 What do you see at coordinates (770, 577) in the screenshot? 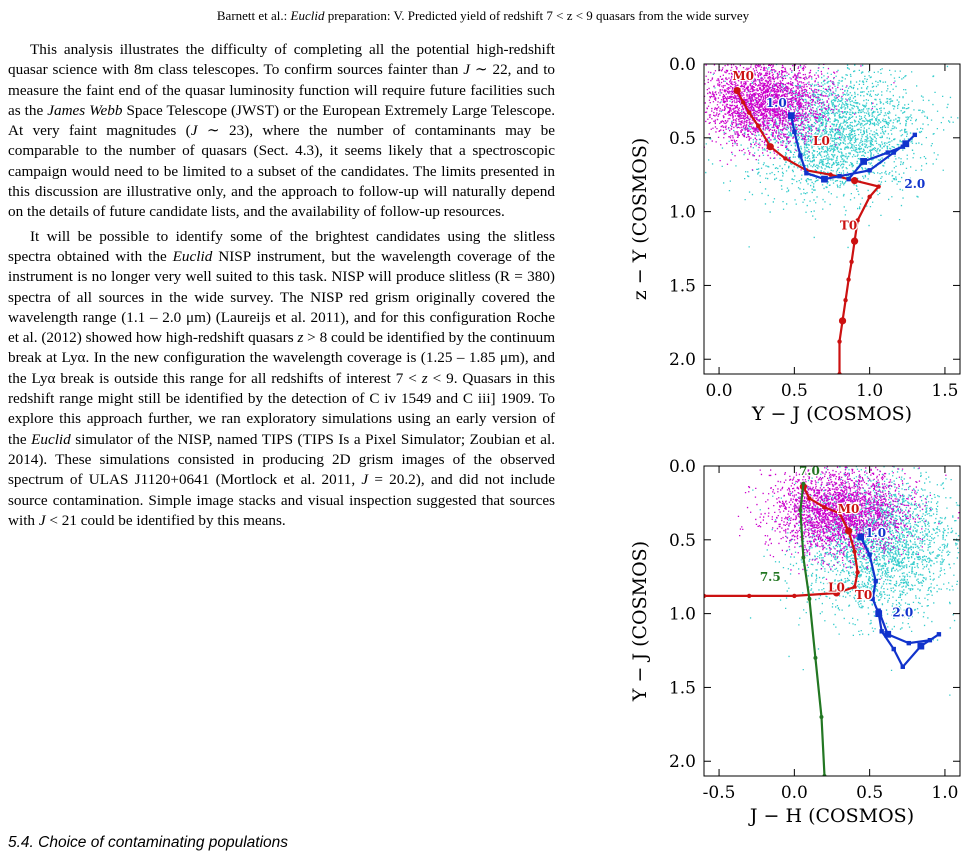
I see `annotation-label: 7.5` at bounding box center [770, 577].